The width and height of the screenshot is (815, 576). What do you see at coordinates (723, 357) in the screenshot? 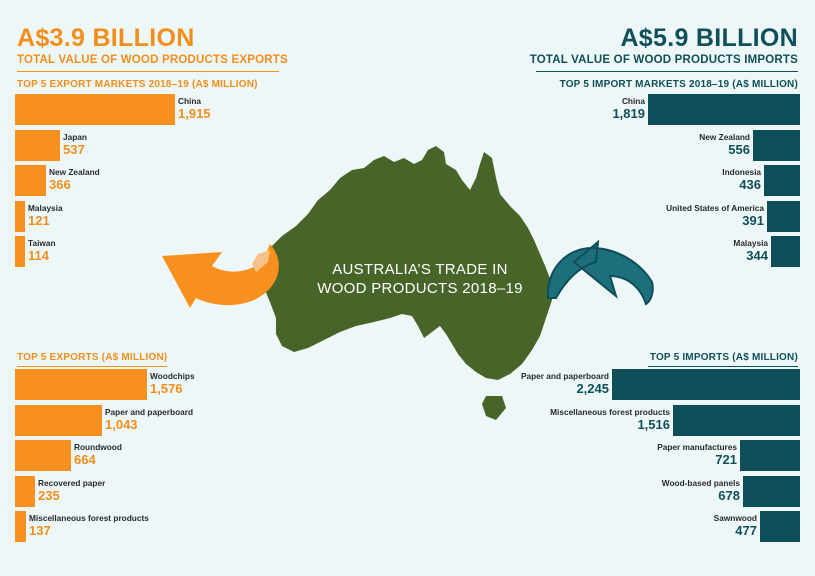
I see `import-products-title: TOP 5 IMPORTS (A$ MILLION)` at bounding box center [723, 357].